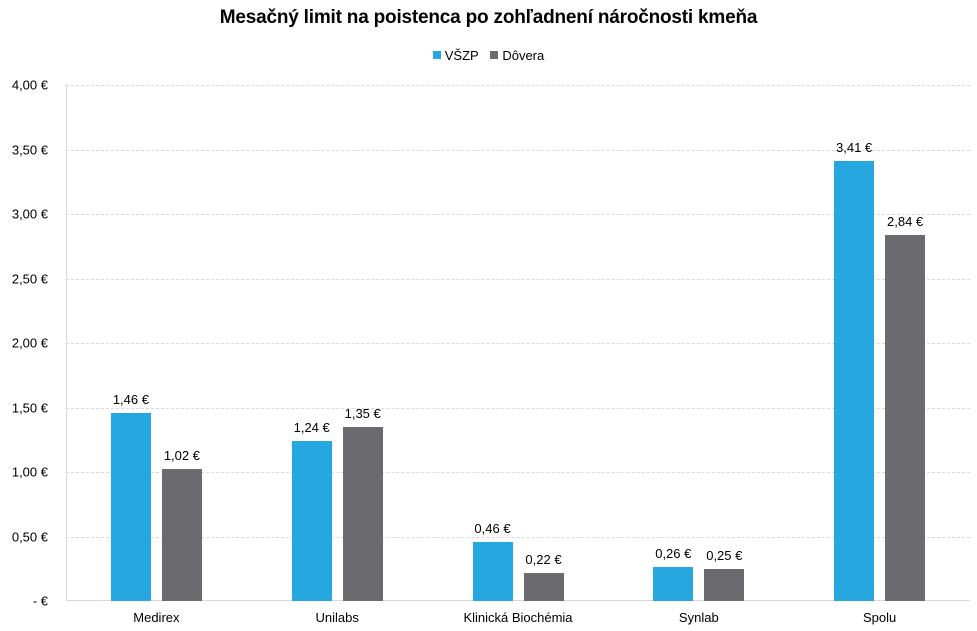  Describe the element at coordinates (724, 555) in the screenshot. I see `data-label: 0,25 €` at that location.